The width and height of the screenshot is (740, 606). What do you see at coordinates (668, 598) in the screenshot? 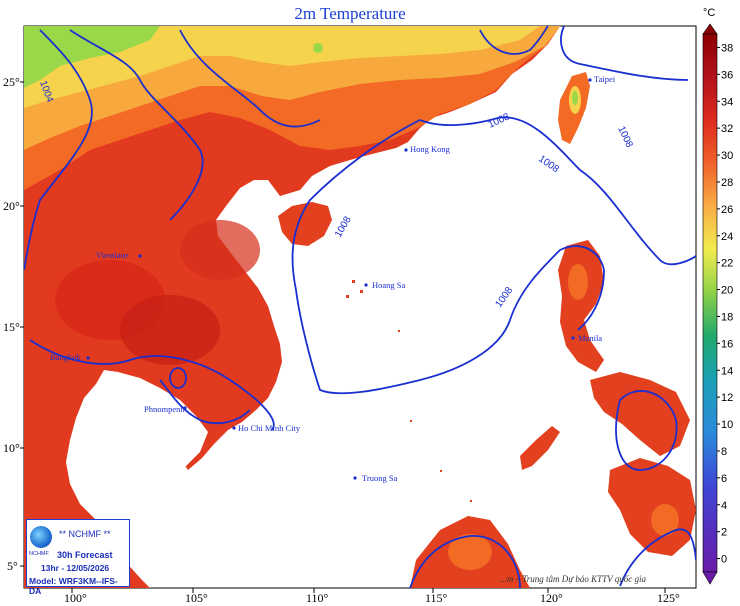
I see `x-tick-label: 125°` at bounding box center [668, 598].